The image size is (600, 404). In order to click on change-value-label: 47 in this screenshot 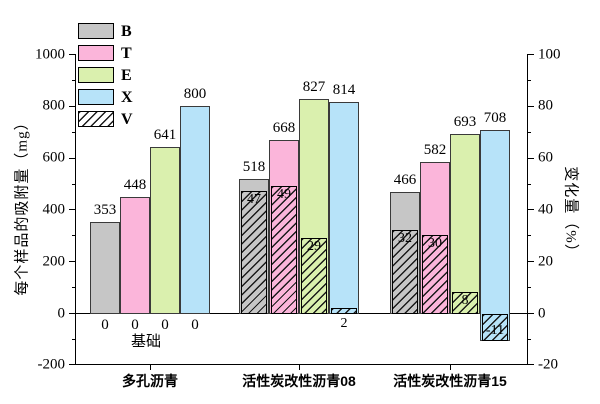, I will do `click(254, 200)`.